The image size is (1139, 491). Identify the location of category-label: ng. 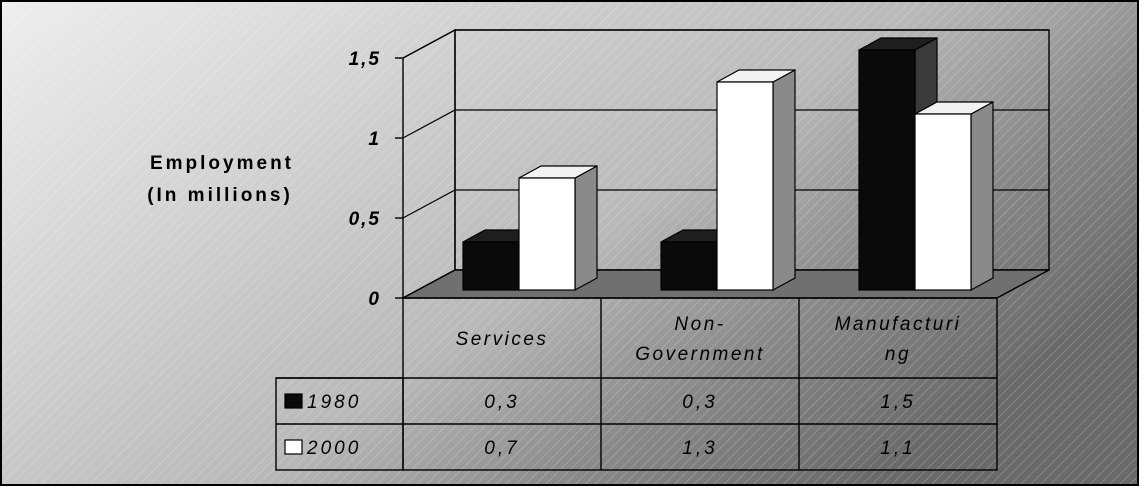
(898, 354).